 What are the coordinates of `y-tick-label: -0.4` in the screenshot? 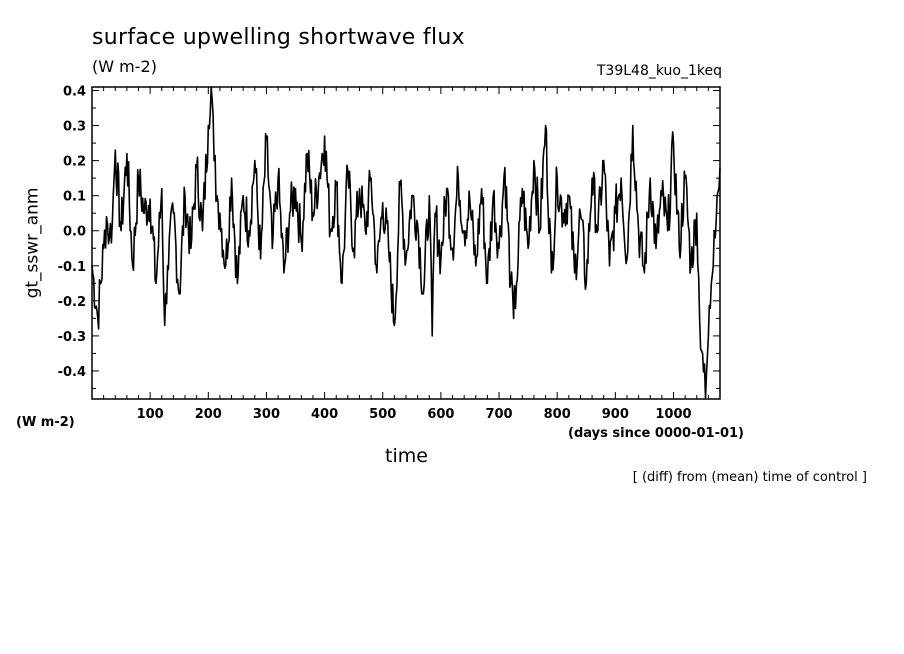 It's located at (72, 372).